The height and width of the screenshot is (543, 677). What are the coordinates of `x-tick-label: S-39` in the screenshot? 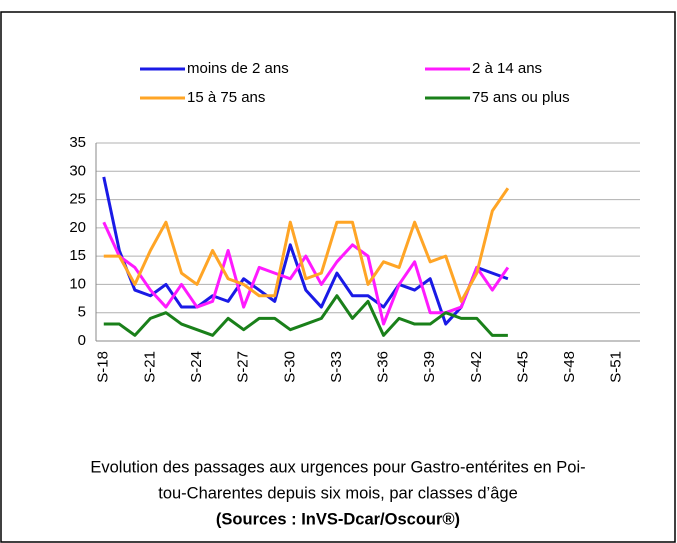 It's located at (429, 367).